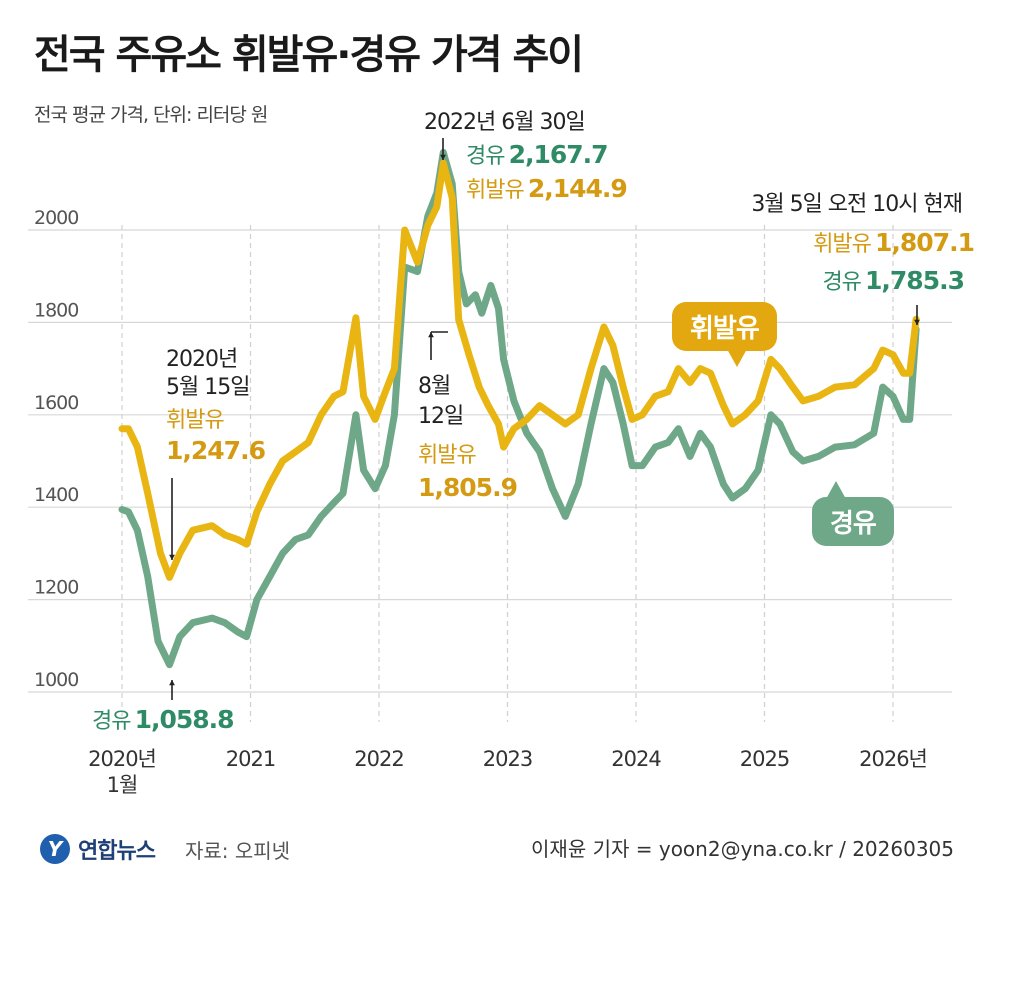  Describe the element at coordinates (857, 204) in the screenshot. I see `current-date-annotation: 3월 5일 오전 10시 현재` at that location.